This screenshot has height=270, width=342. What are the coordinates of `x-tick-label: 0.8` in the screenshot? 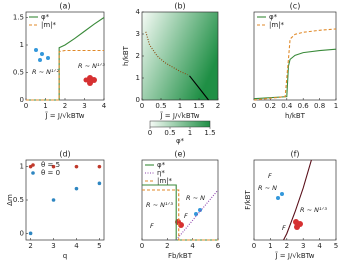 It's located at (319, 106).